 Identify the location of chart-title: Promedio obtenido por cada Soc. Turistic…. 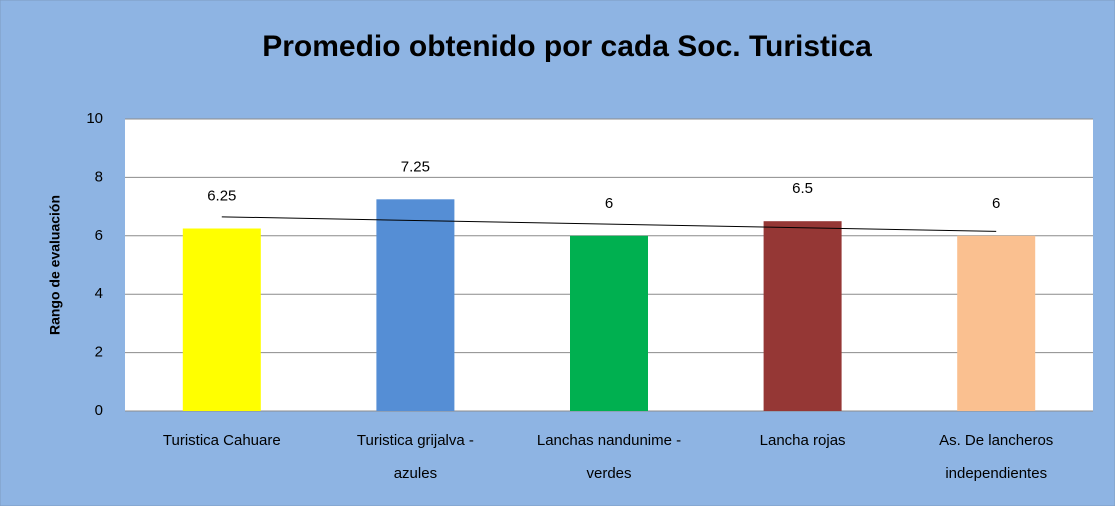
(567, 46).